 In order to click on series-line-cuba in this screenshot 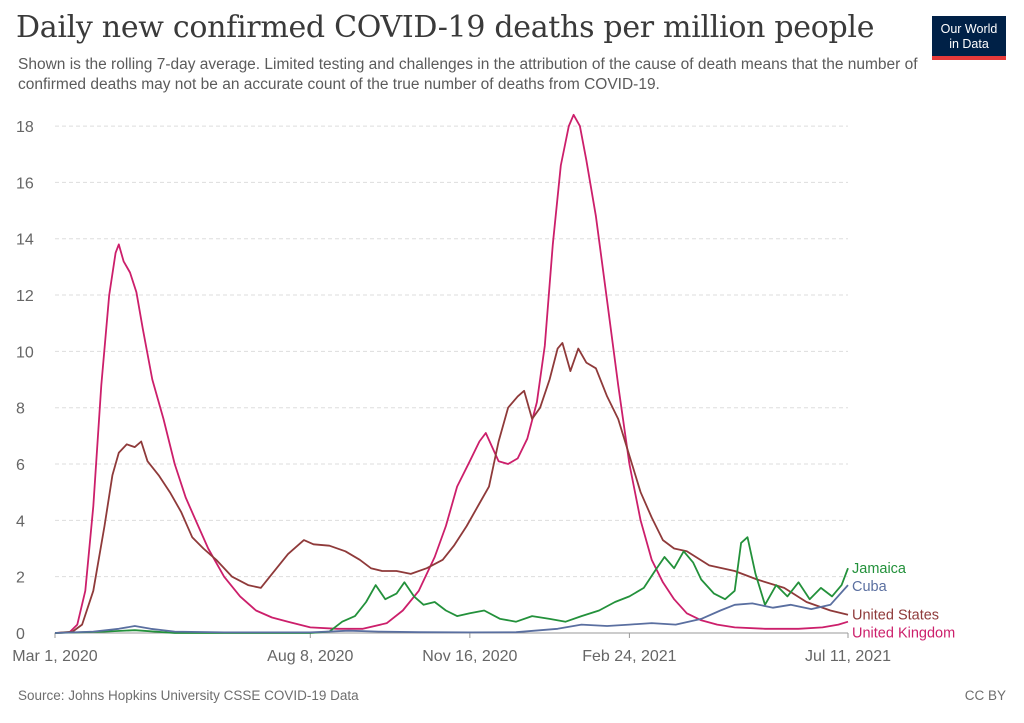, I will do `click(451, 609)`.